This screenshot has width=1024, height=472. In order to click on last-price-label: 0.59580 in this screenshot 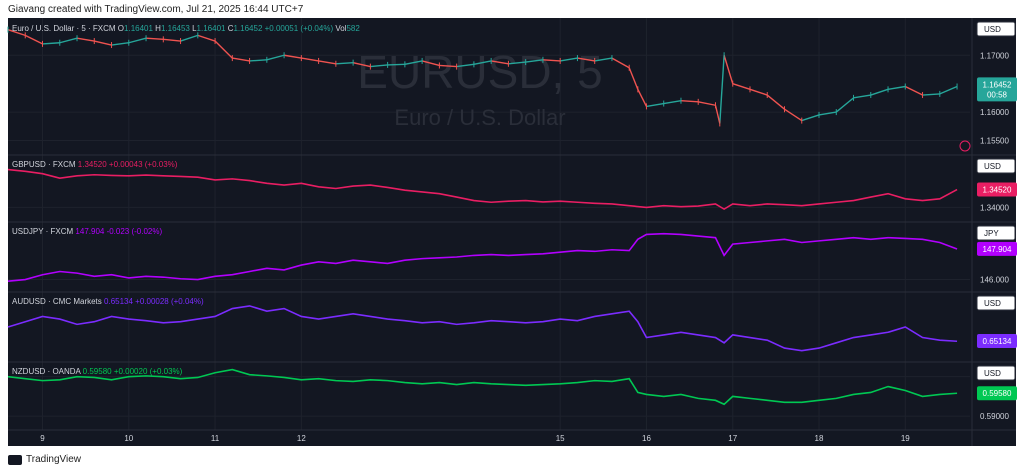, I will do `click(997, 393)`.